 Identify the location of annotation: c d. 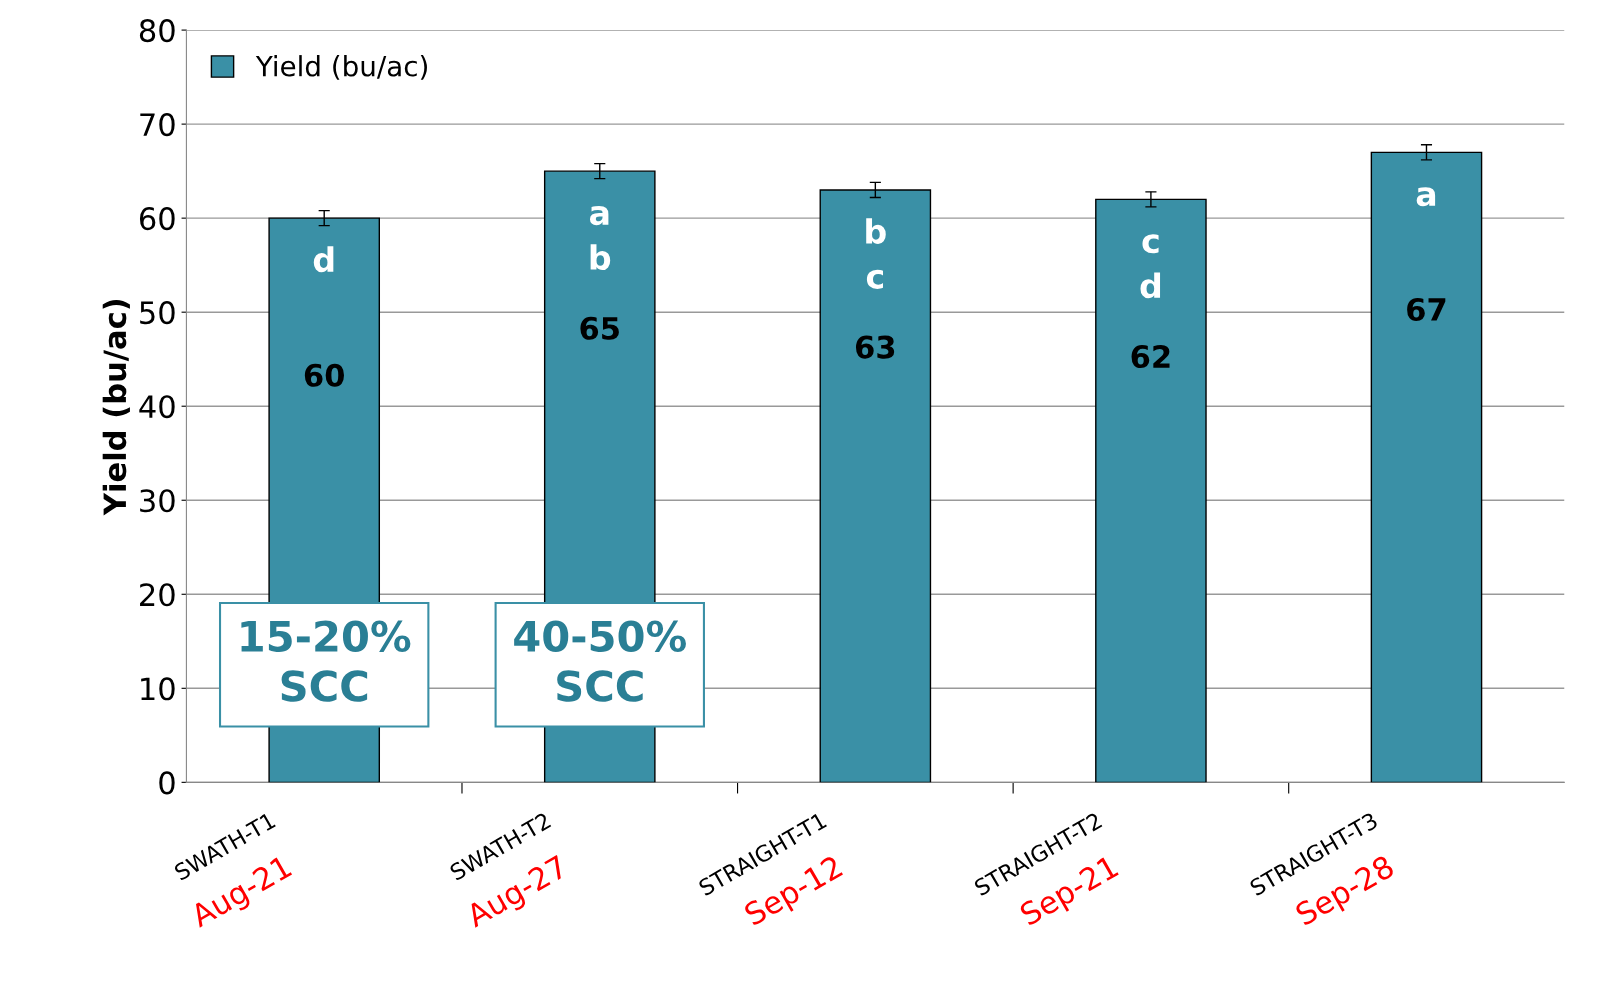
(1150, 266).